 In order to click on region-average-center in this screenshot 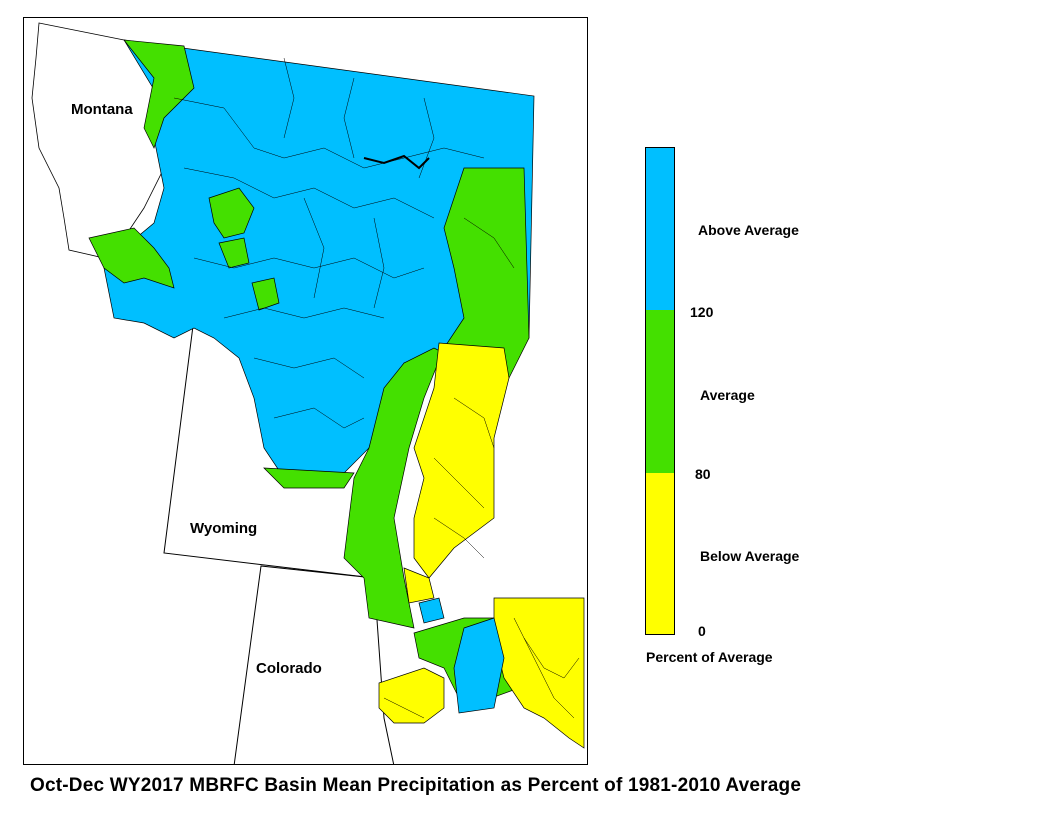, I will do `click(231, 213)`.